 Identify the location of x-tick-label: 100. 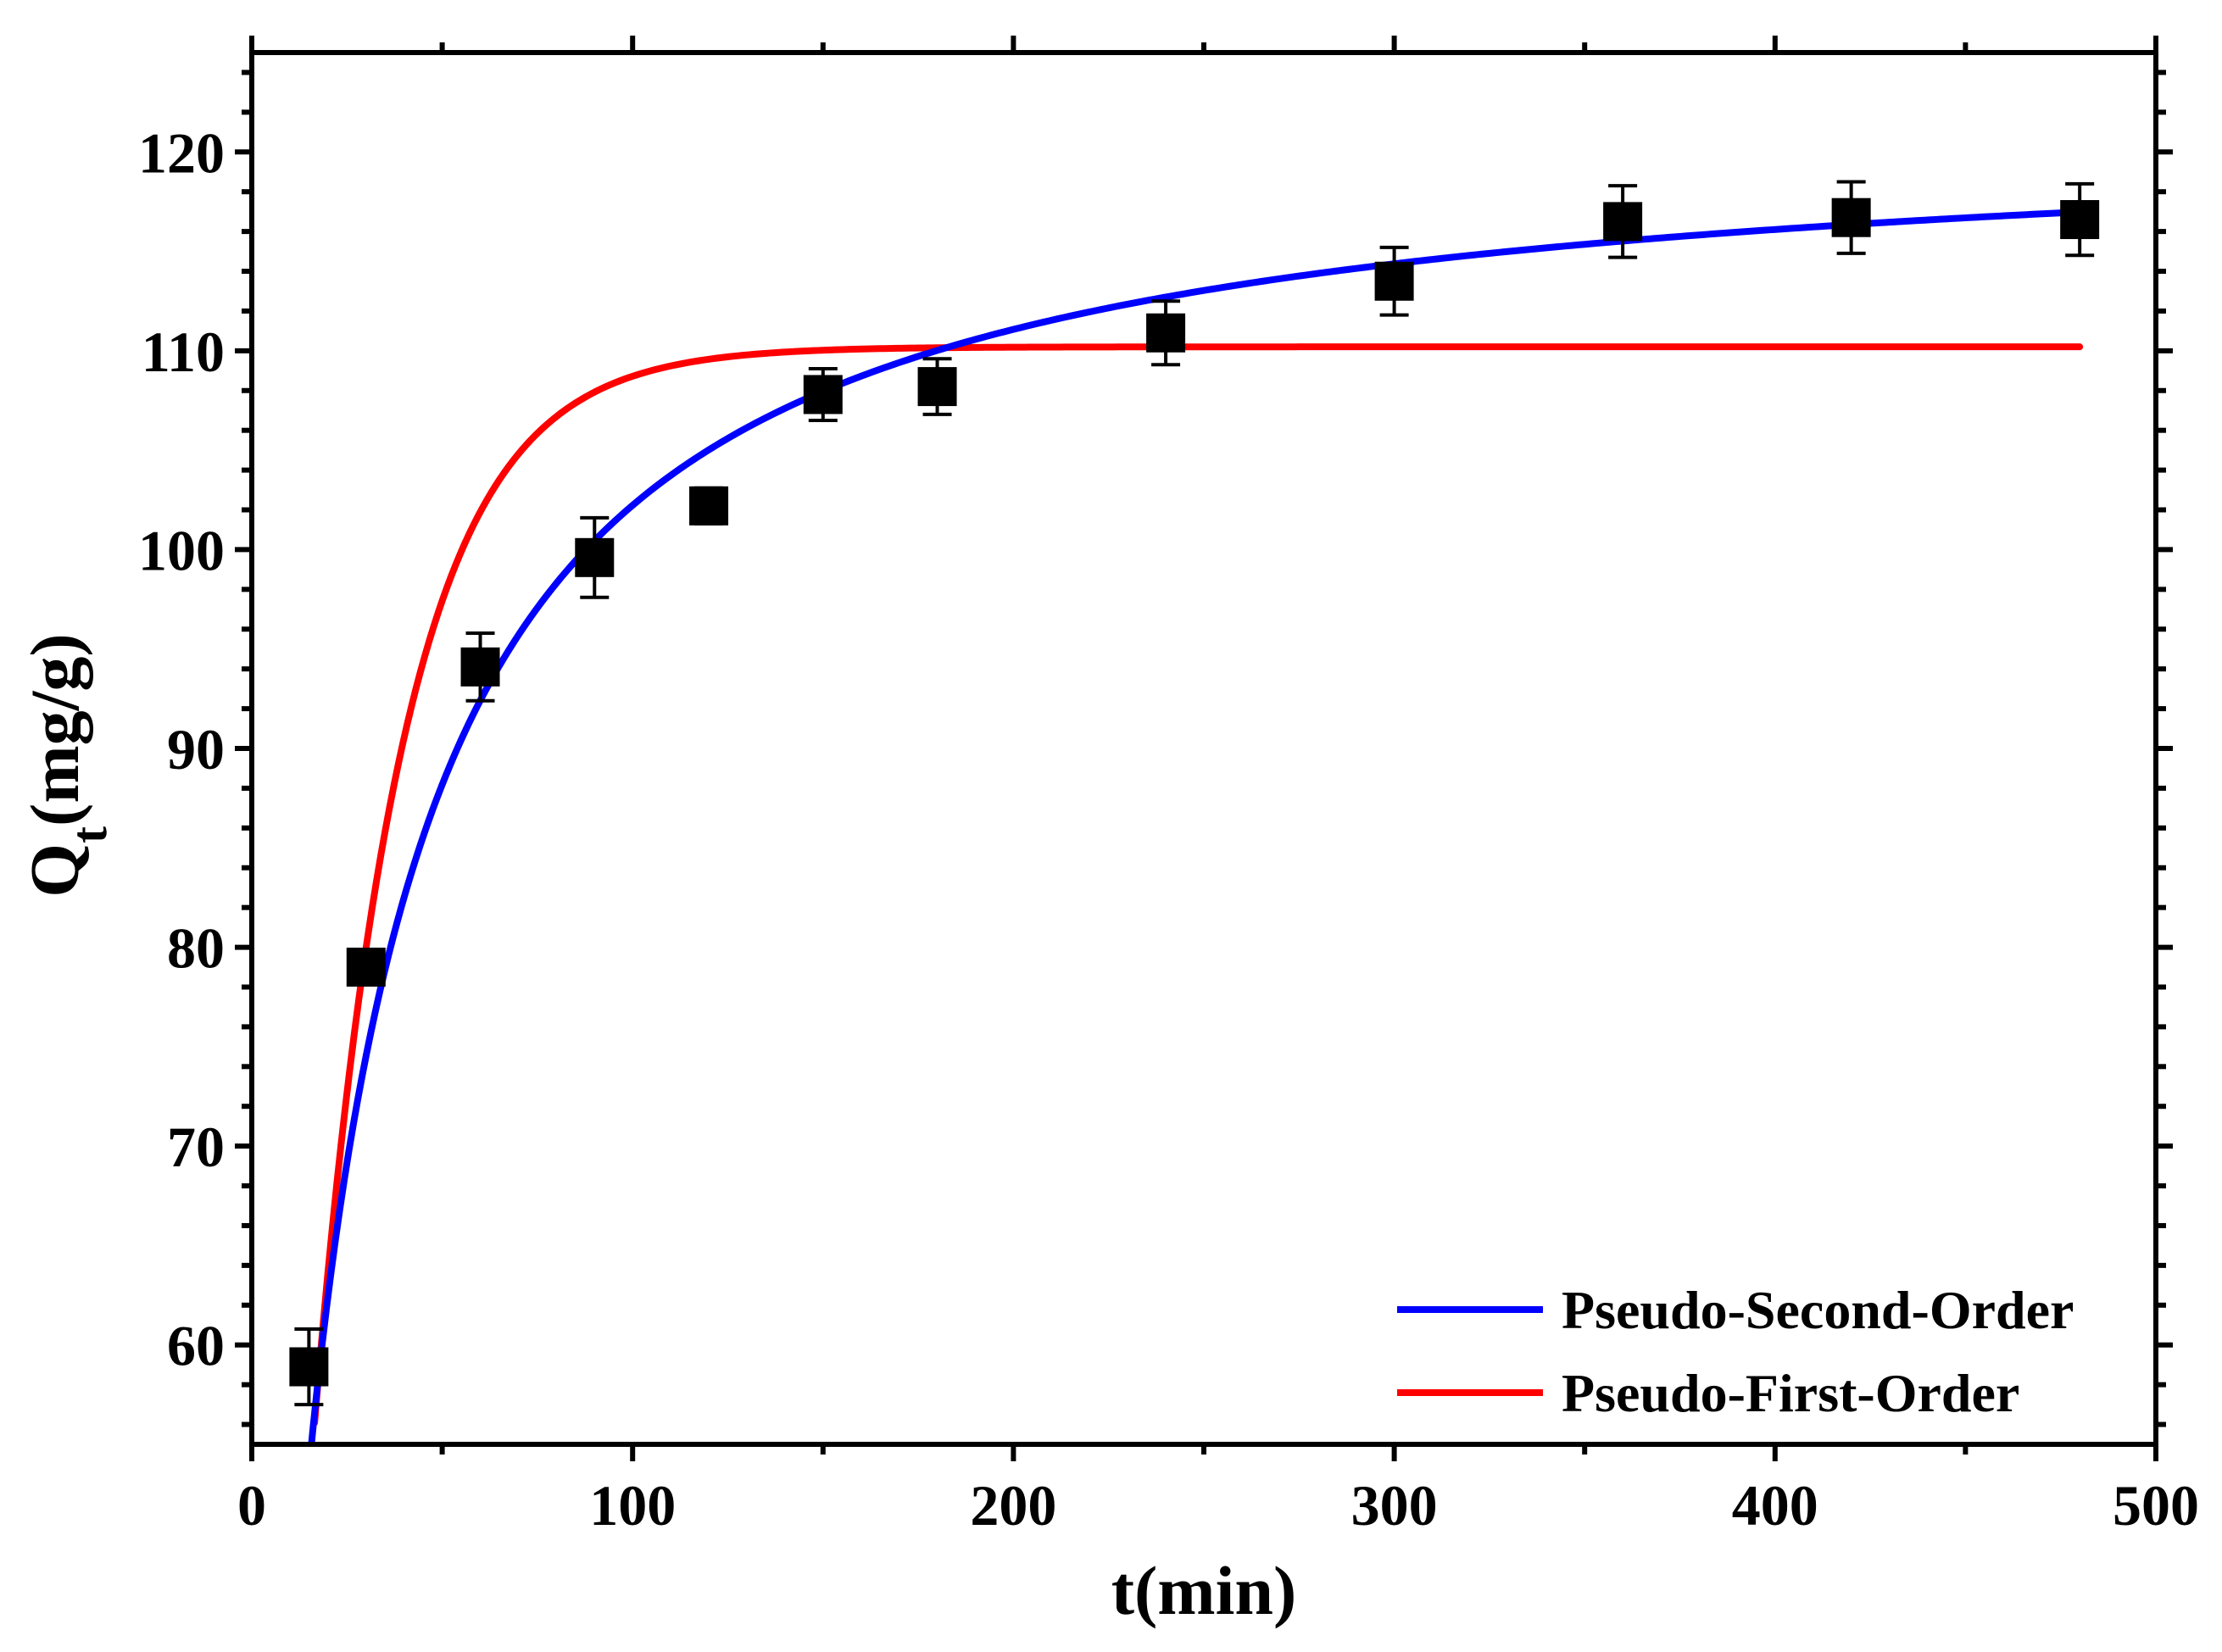
(632, 1505).